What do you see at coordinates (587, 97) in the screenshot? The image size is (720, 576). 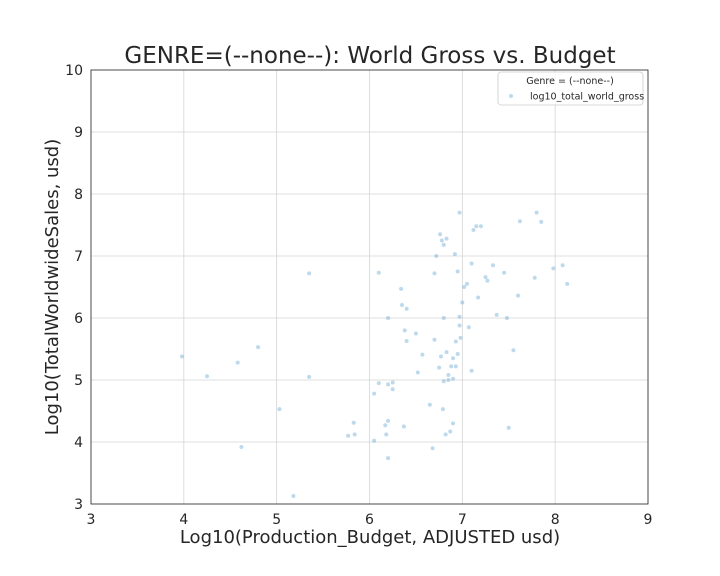 I see `legend-entry-label: log10_total_world_gross` at bounding box center [587, 97].